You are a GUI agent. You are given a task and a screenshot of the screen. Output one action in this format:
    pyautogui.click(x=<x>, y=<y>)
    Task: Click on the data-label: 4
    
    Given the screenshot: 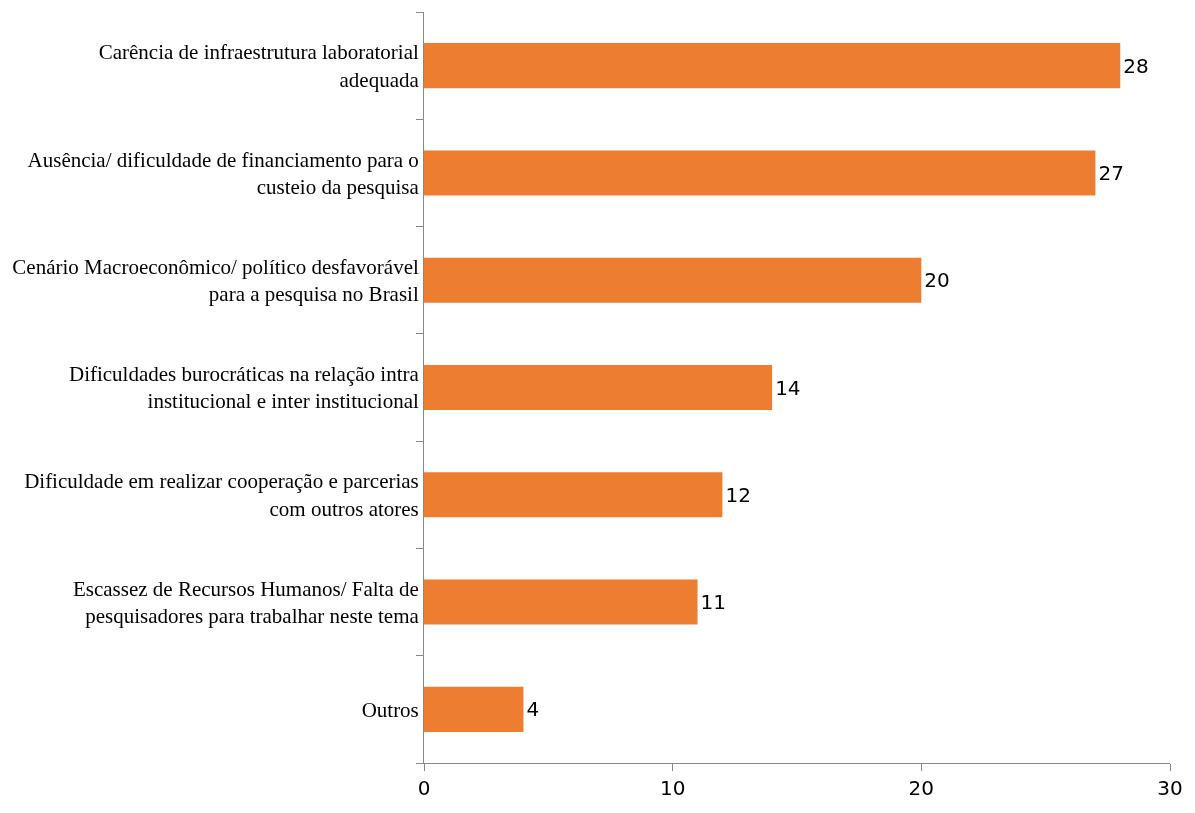 What is the action you would take?
    pyautogui.click(x=533, y=709)
    